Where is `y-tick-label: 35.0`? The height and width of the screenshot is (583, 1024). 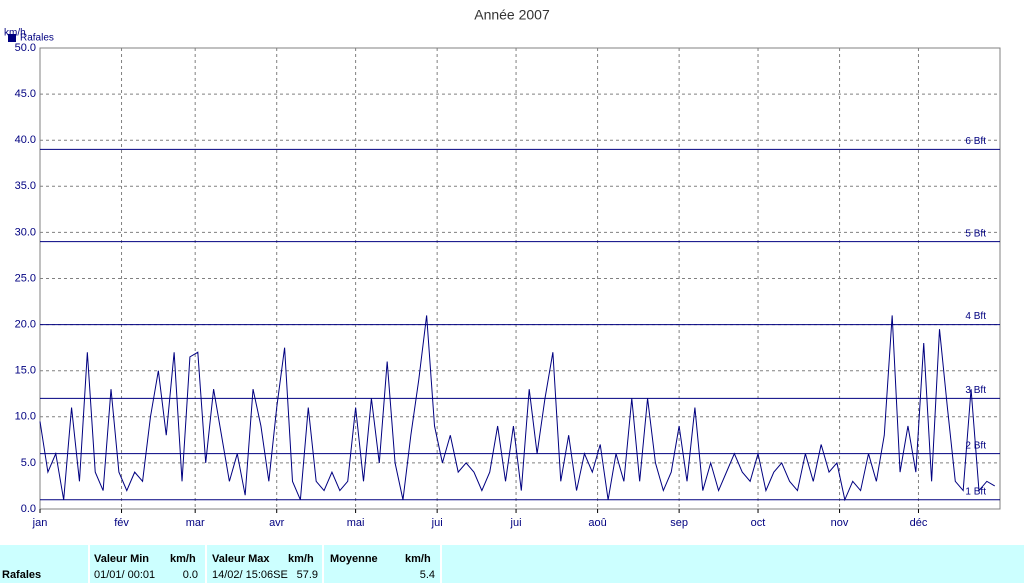 y-tick-label: 35.0 is located at coordinates (25, 186).